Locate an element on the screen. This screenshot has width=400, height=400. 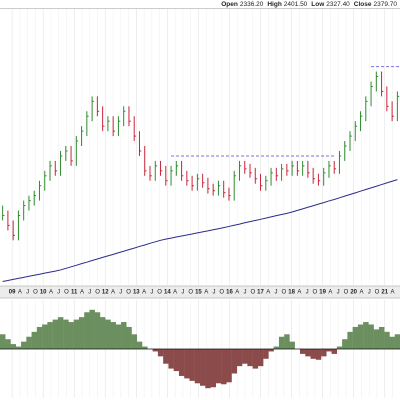
header-value: 2327.40 is located at coordinates (338, 4).